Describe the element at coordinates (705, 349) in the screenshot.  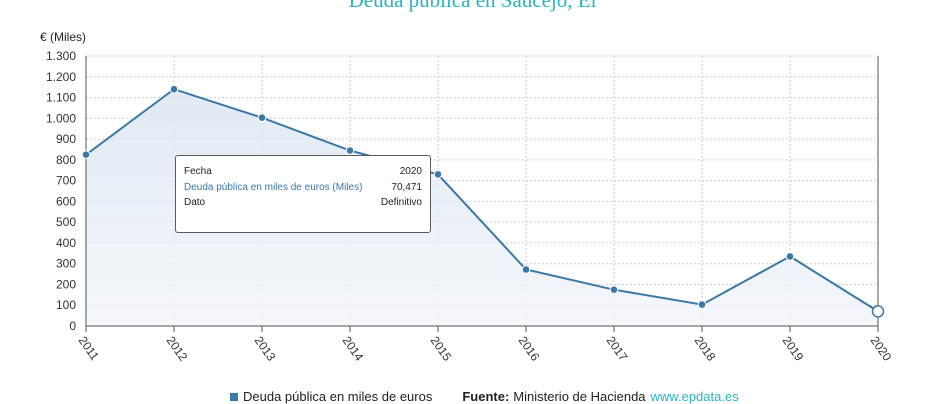
I see `x-tick-label: 2018` at that location.